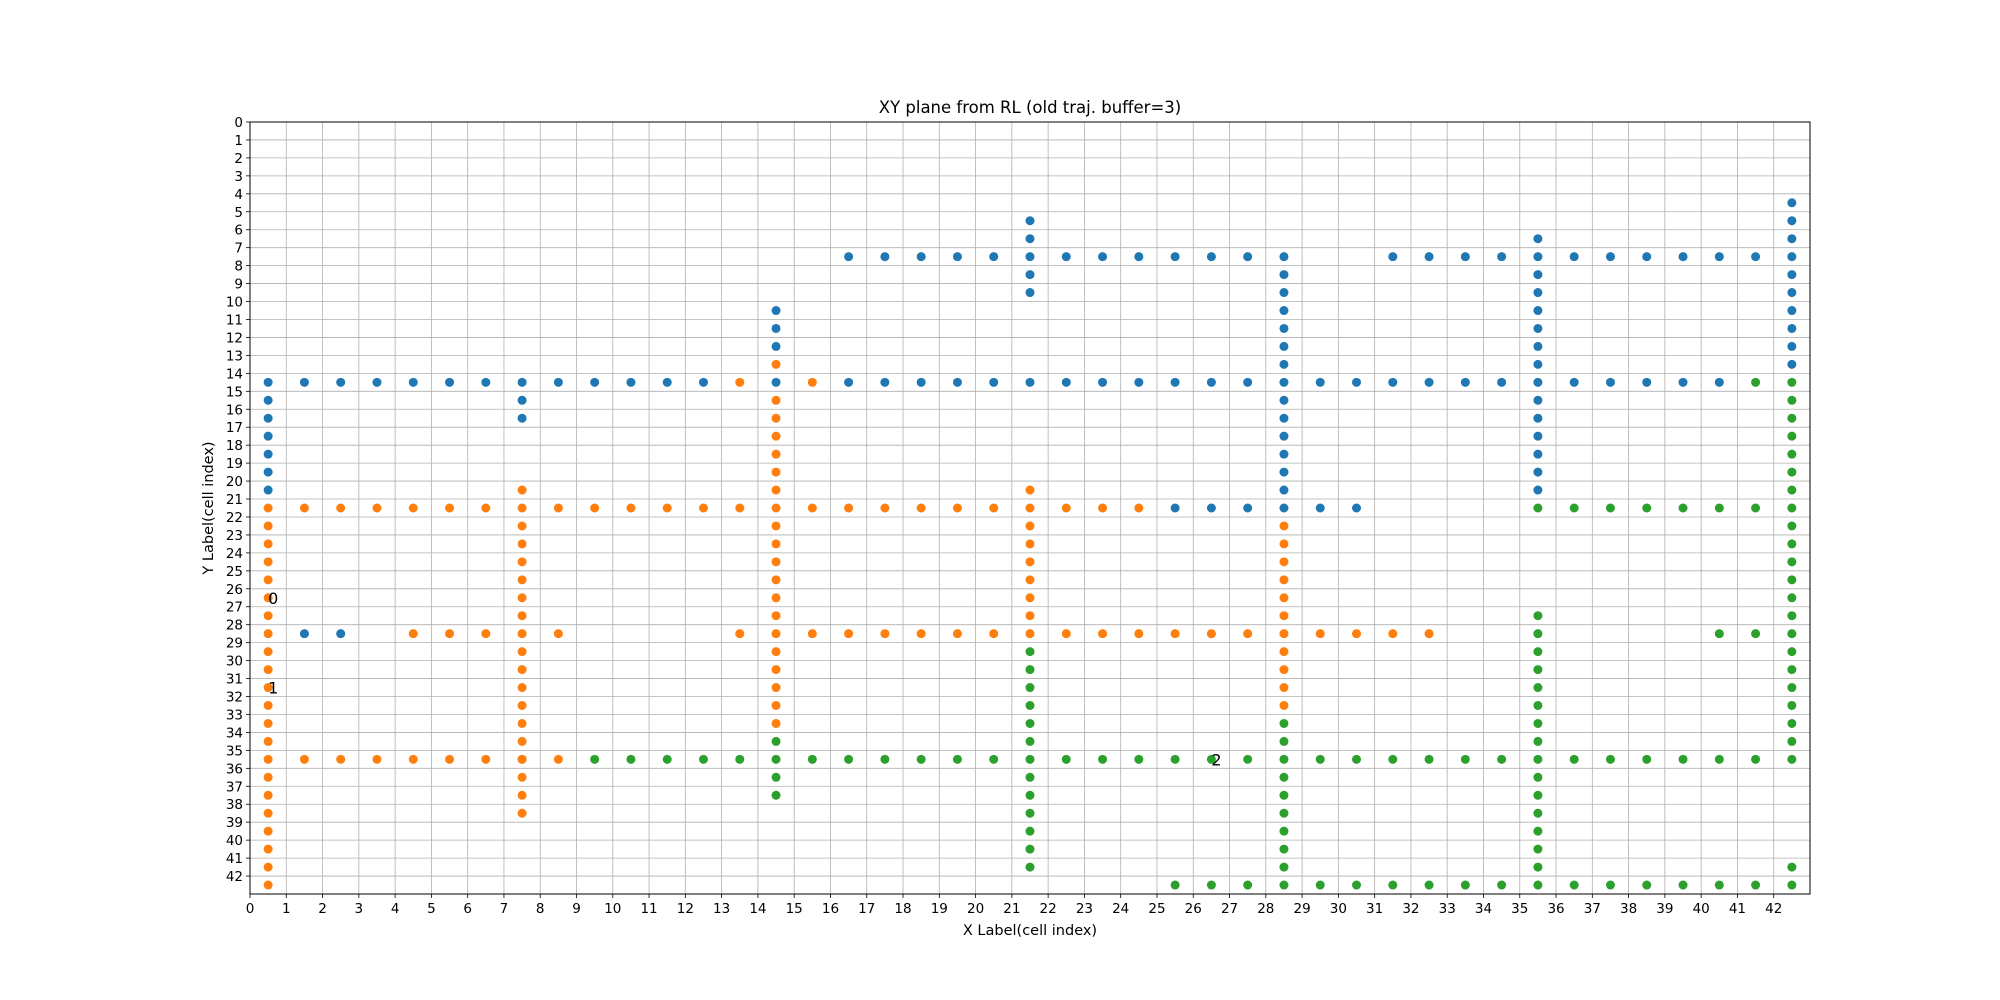 The width and height of the screenshot is (2000, 1000). I want to click on x-tick-label: 10, so click(612, 909).